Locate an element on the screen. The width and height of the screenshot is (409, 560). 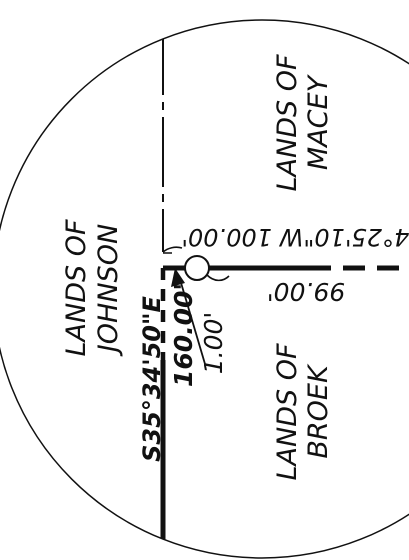
leader-curve is located at coordinates (218, 278).